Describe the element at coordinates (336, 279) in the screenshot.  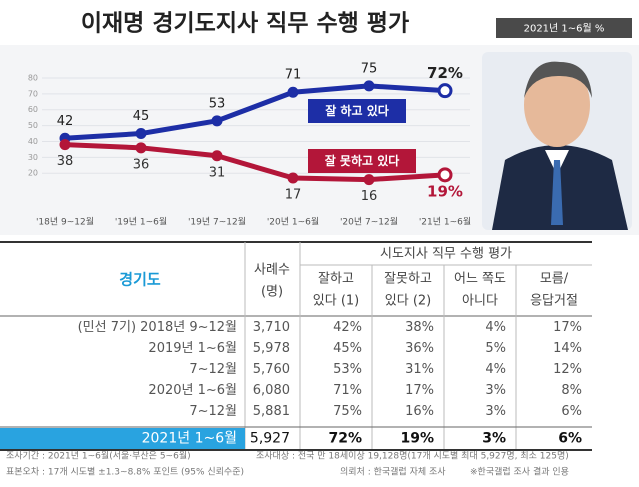
I see `table-column-header: 잘하고` at that location.